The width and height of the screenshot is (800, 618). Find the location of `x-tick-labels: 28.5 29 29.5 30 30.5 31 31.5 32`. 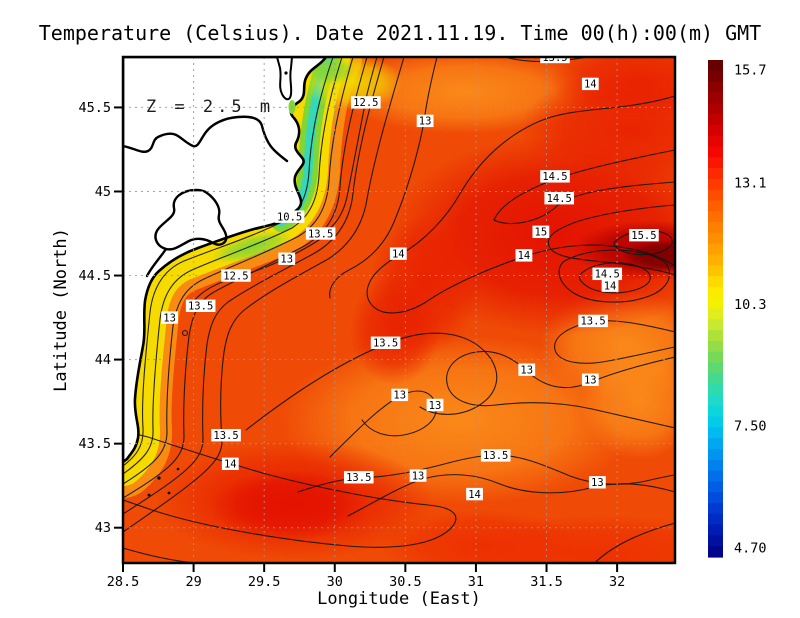

x-tick-labels: 28.5 29 29.5 30 30.5 31 31.5 32 is located at coordinates (366, 582).